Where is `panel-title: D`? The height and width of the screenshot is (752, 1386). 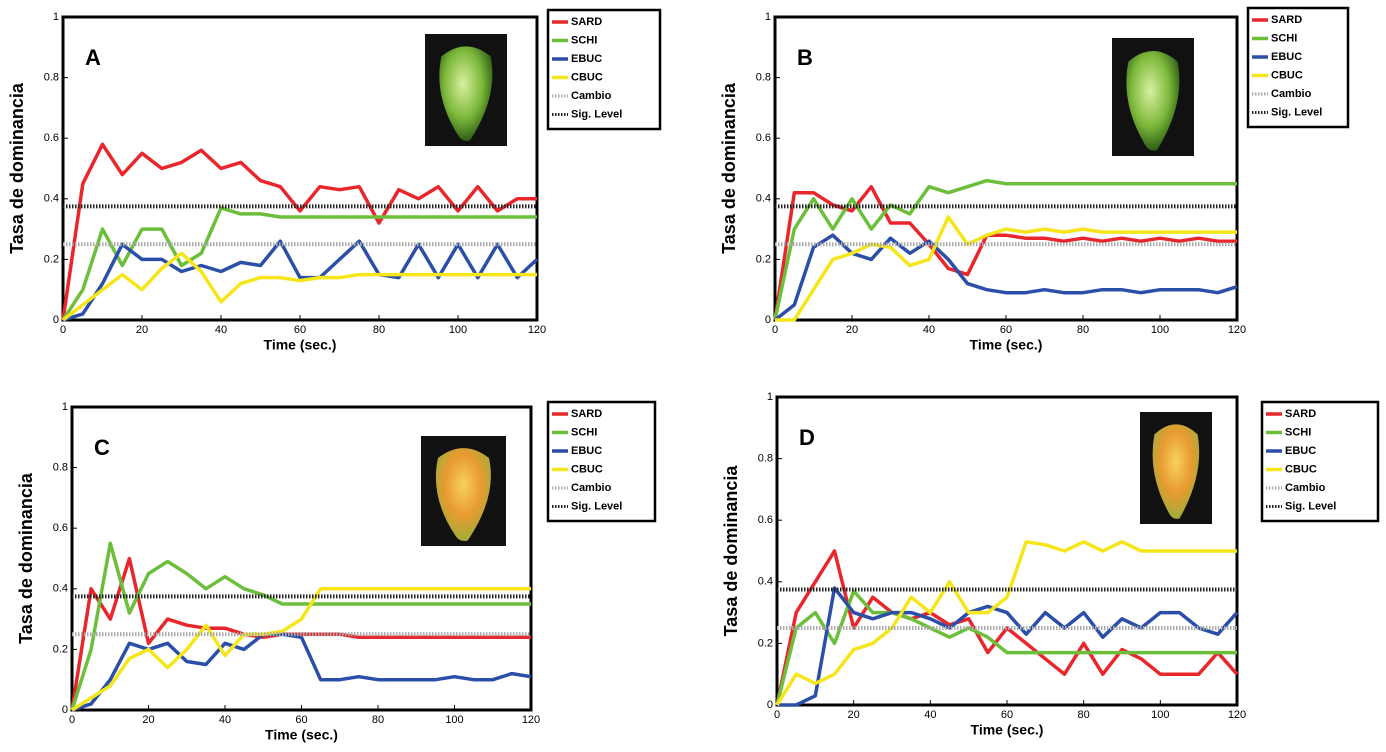 panel-title: D is located at coordinates (807, 437).